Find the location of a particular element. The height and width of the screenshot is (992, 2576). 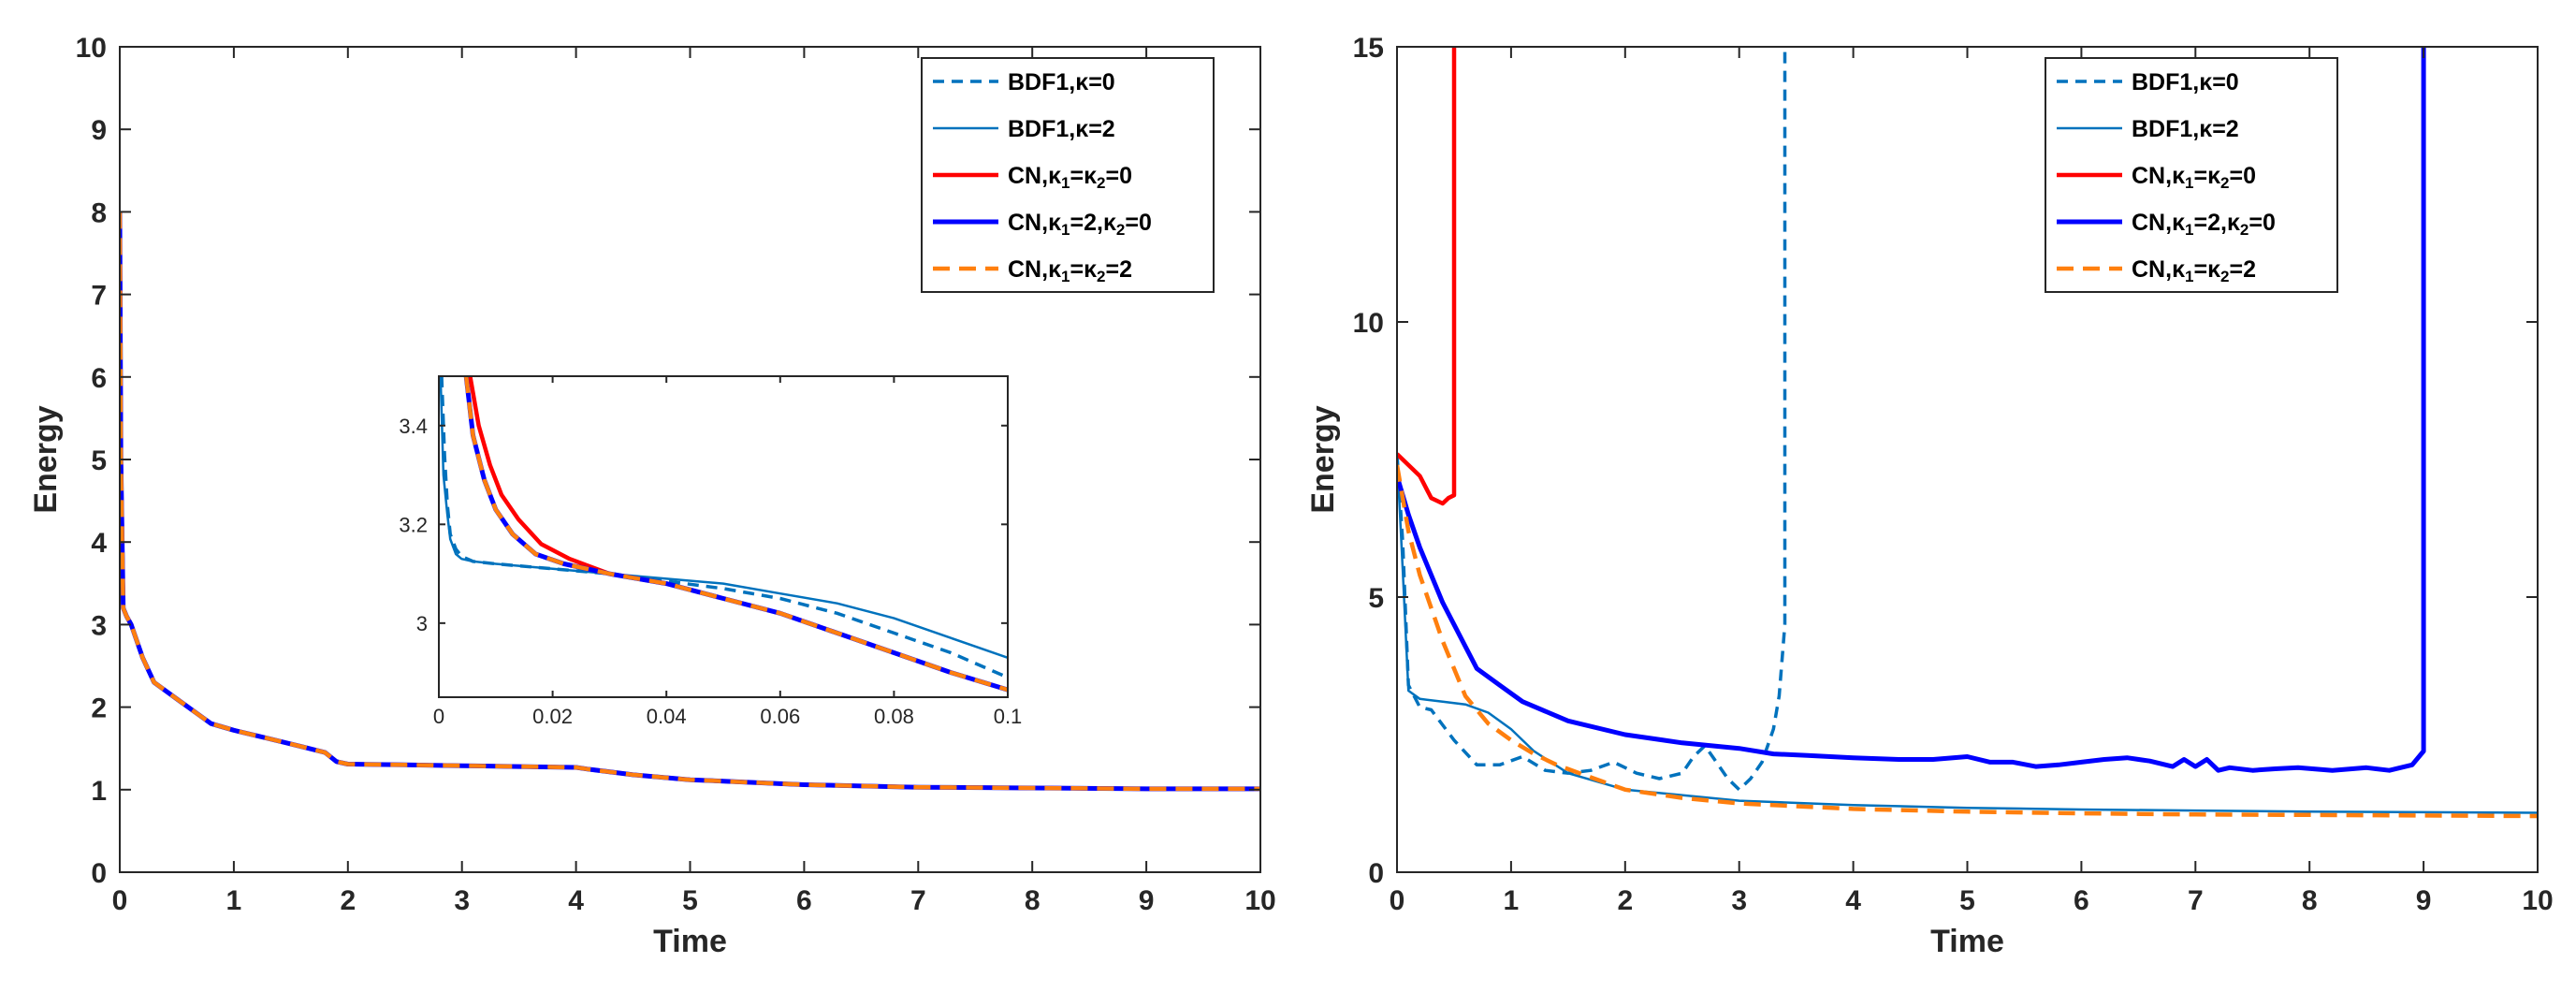

plot1-inset-xtick-label: 0.1 is located at coordinates (1008, 717).